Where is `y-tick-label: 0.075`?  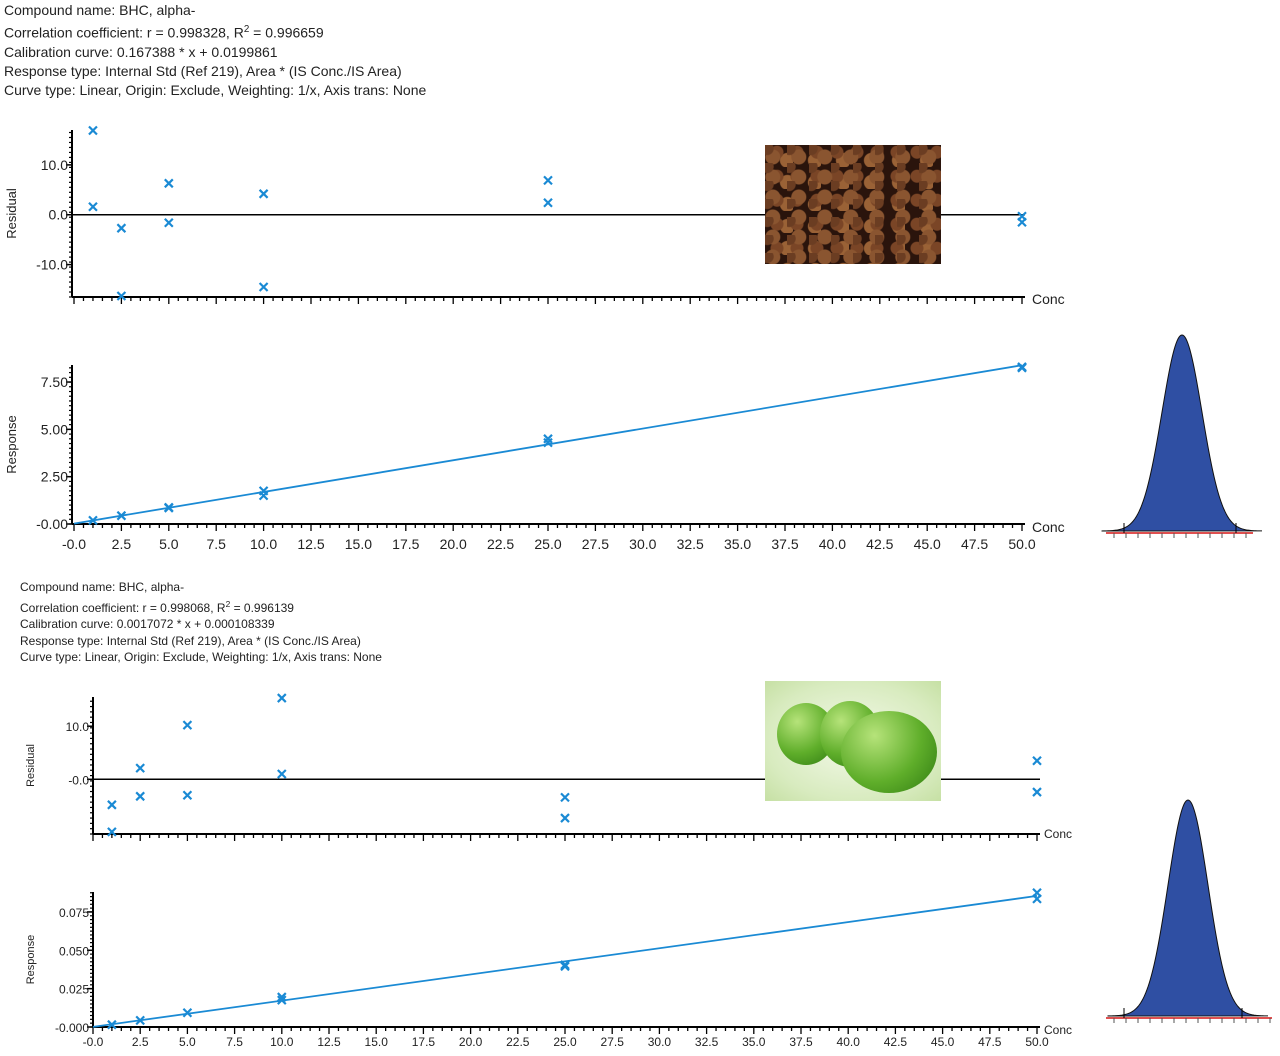
y-tick-label: 0.075 is located at coordinates (74, 913).